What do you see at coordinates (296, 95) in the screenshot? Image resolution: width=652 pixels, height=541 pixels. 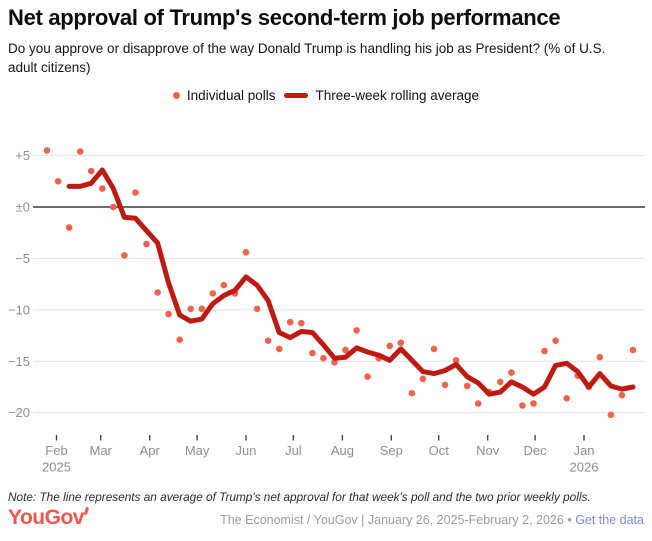 I see `rolling-average-line-icon` at bounding box center [296, 95].